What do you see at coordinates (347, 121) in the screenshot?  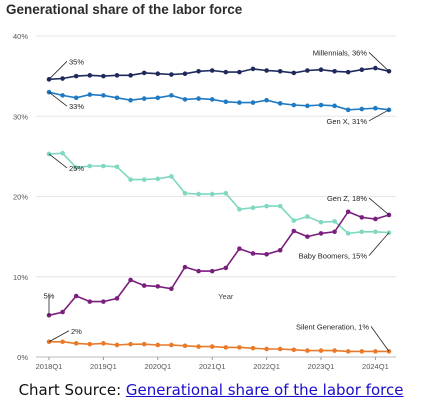 I see `series-label: Gen X, 31%` at bounding box center [347, 121].